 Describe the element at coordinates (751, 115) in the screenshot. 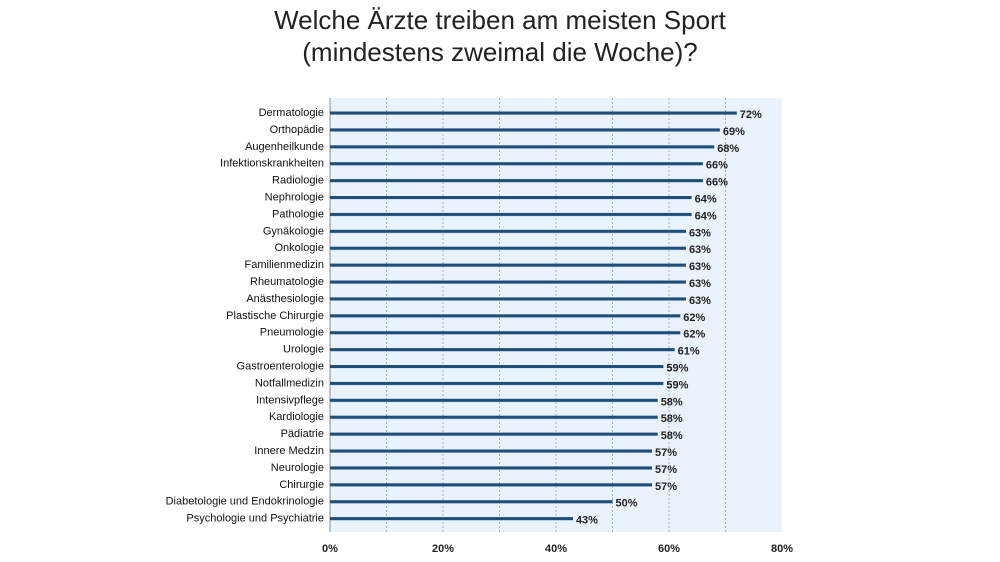

I see `data-label: 72%` at that location.